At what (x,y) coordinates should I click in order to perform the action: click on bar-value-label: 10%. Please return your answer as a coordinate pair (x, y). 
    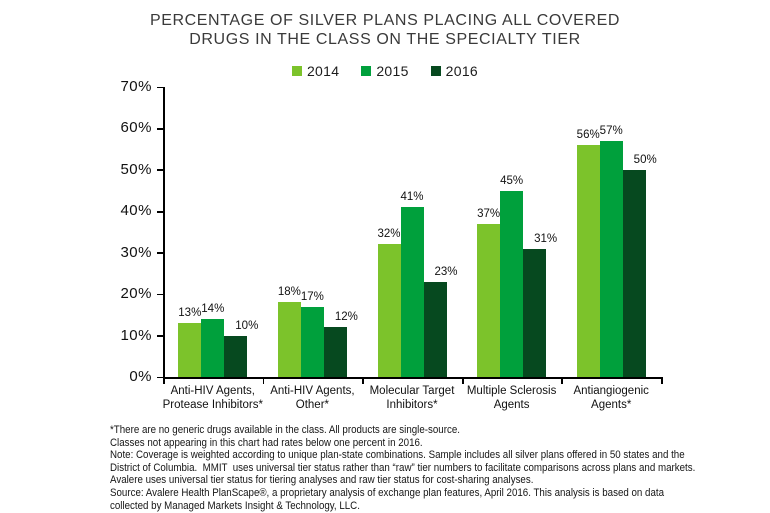
    Looking at the image, I should click on (247, 325).